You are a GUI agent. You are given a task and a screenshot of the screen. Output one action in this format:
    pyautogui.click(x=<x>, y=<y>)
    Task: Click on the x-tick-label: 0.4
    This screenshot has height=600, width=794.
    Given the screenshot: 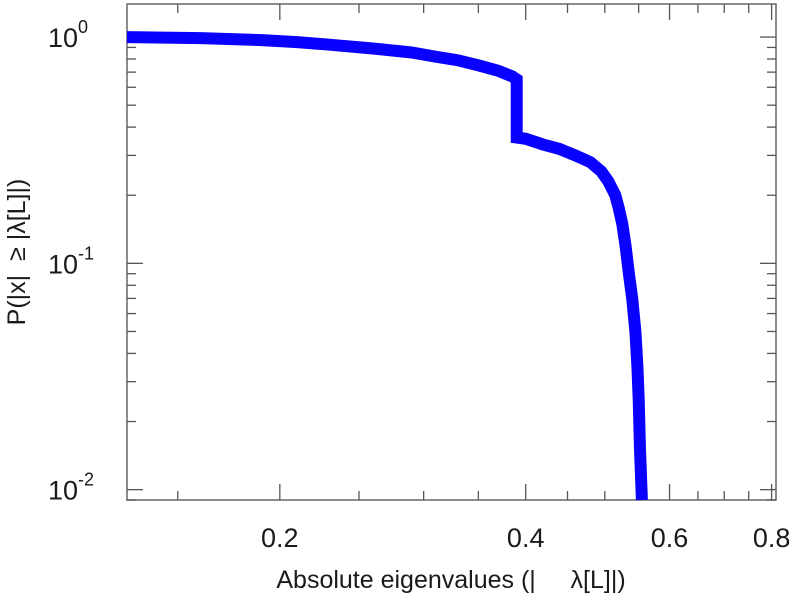 What is the action you would take?
    pyautogui.click(x=526, y=538)
    